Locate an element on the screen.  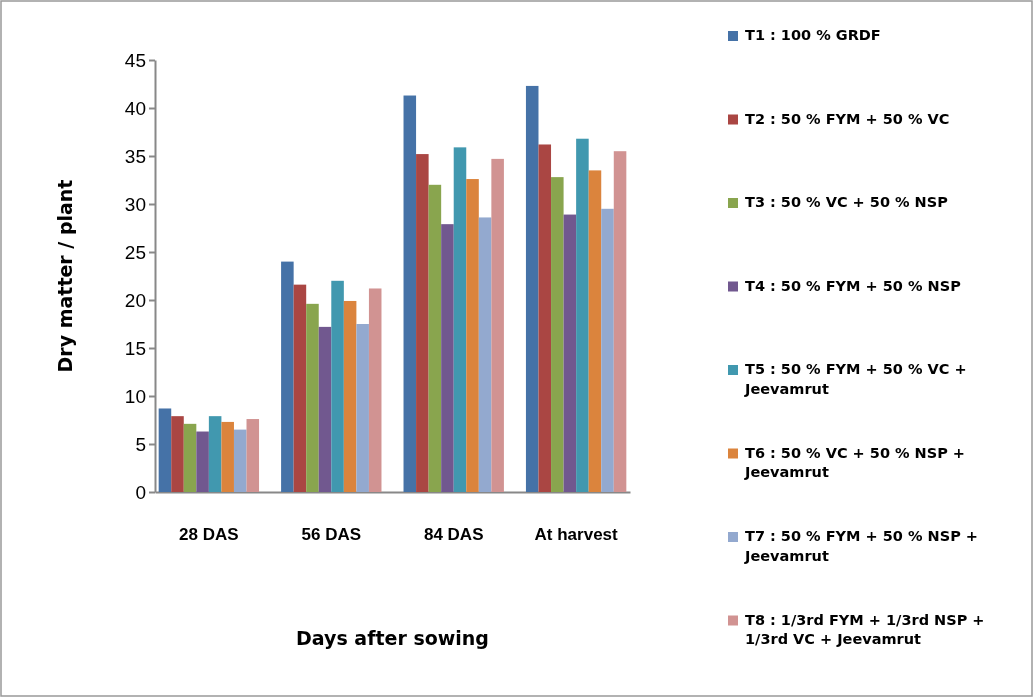
legend-label: T6 : 50 % VC + 50 % NSP + Jeevamrut is located at coordinates (854, 462).